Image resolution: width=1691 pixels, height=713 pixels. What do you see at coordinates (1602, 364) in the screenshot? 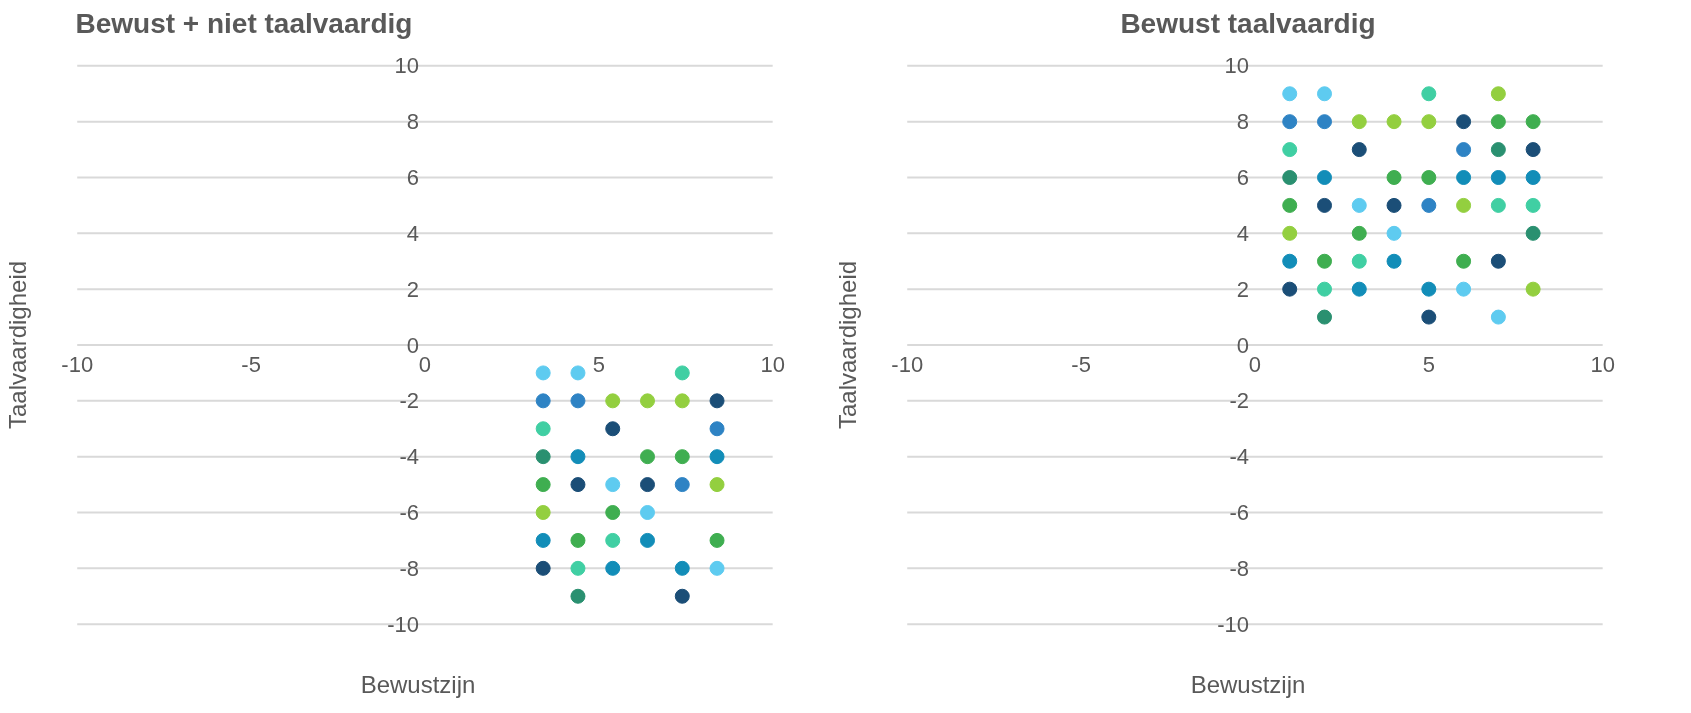
I see `x-tick-label: 10` at bounding box center [1602, 364].